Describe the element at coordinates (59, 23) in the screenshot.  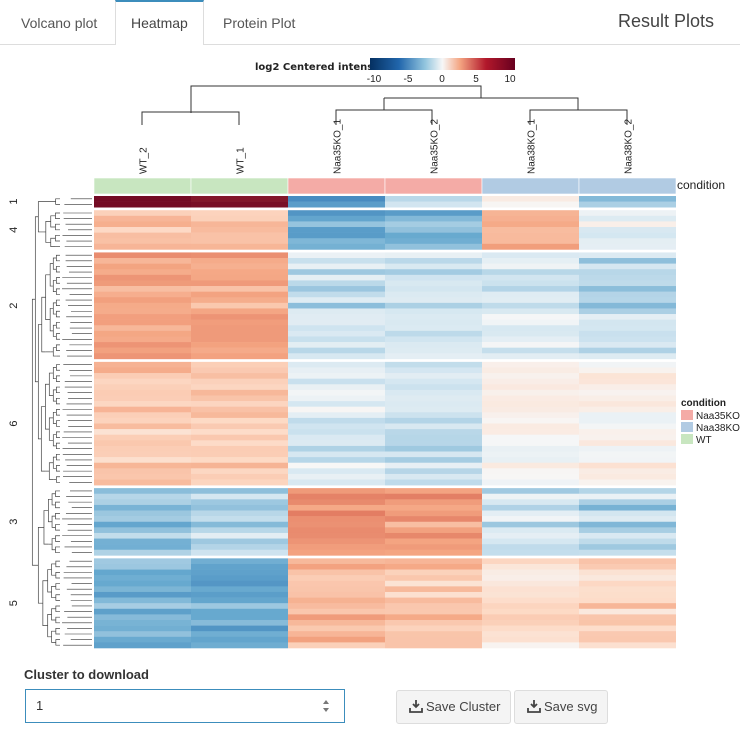
I see `tab-volcano-plot: Volcano plot` at that location.